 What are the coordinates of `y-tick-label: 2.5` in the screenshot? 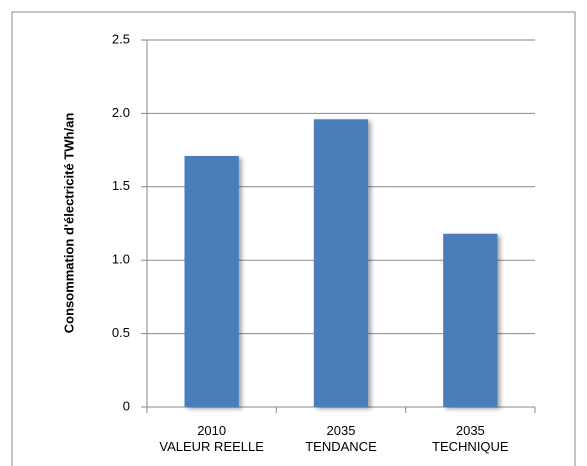 It's located at (121, 38).